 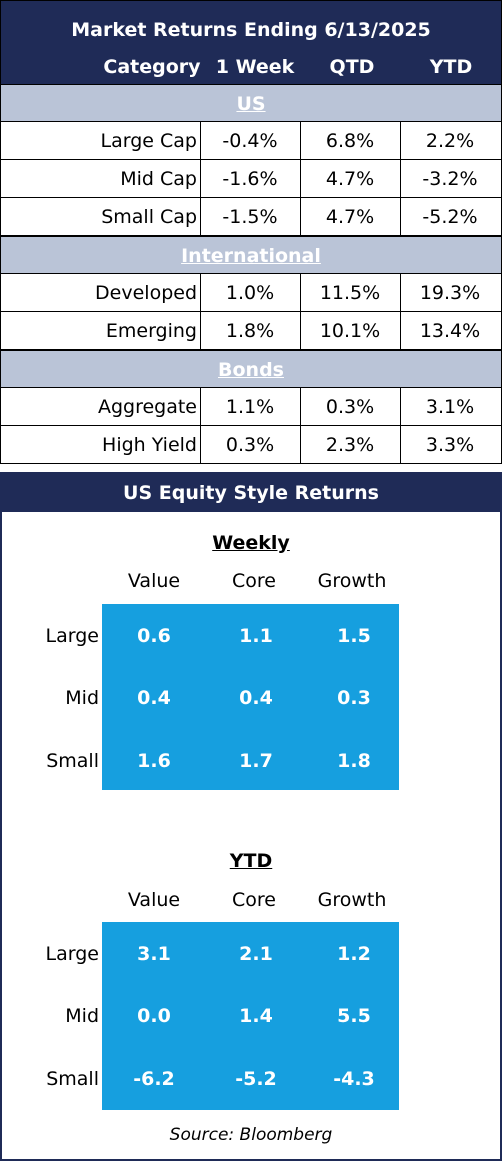 What do you see at coordinates (154, 954) in the screenshot?
I see `grid-cell: 3.1` at bounding box center [154, 954].